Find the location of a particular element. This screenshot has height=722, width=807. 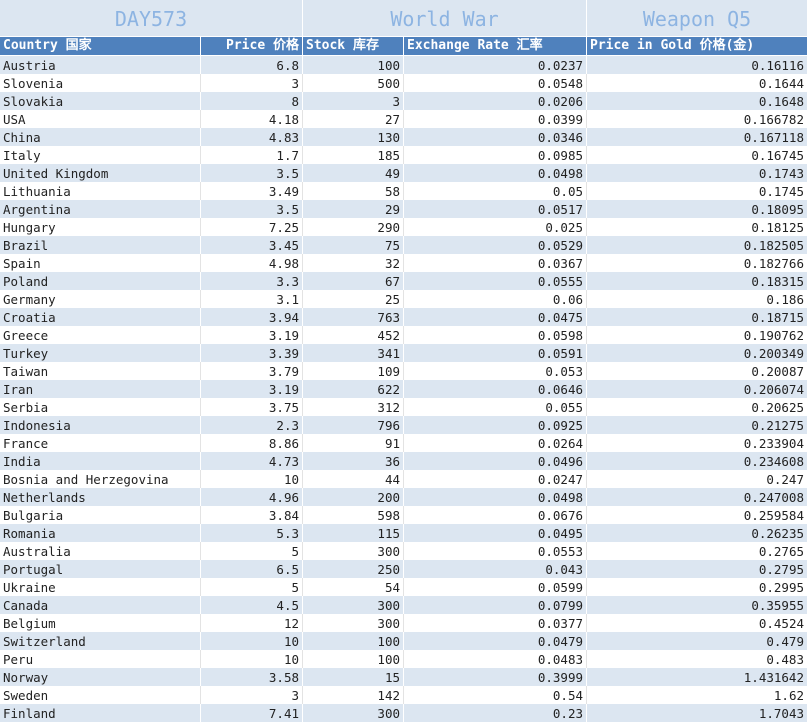

cell-country: Bulgaria is located at coordinates (100, 515).